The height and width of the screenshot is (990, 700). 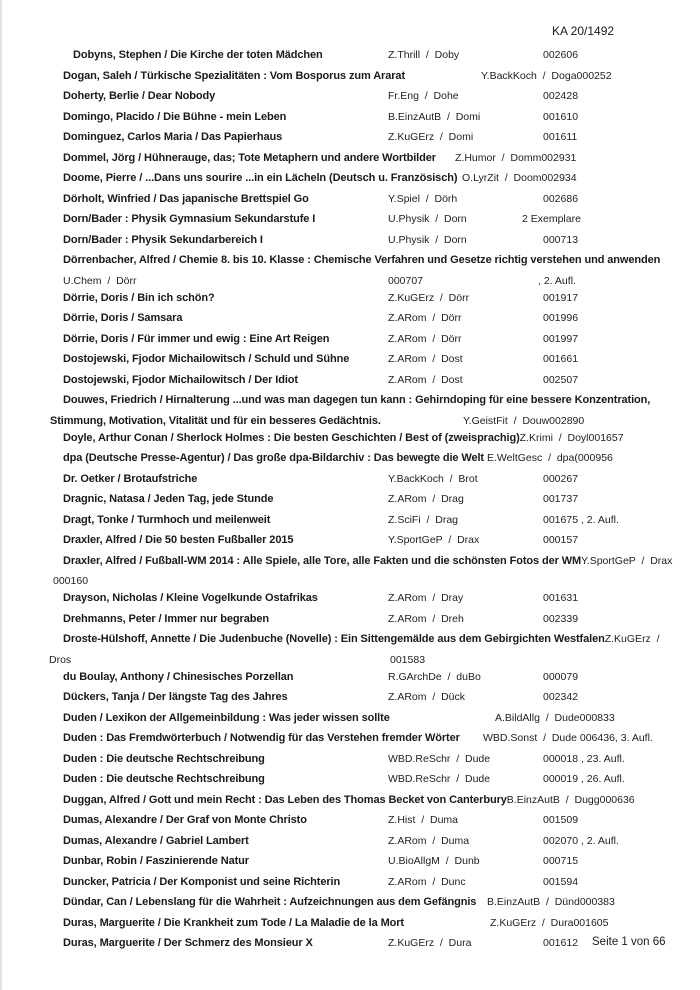 I want to click on entry-accession-number: 000956, so click(x=595, y=458).